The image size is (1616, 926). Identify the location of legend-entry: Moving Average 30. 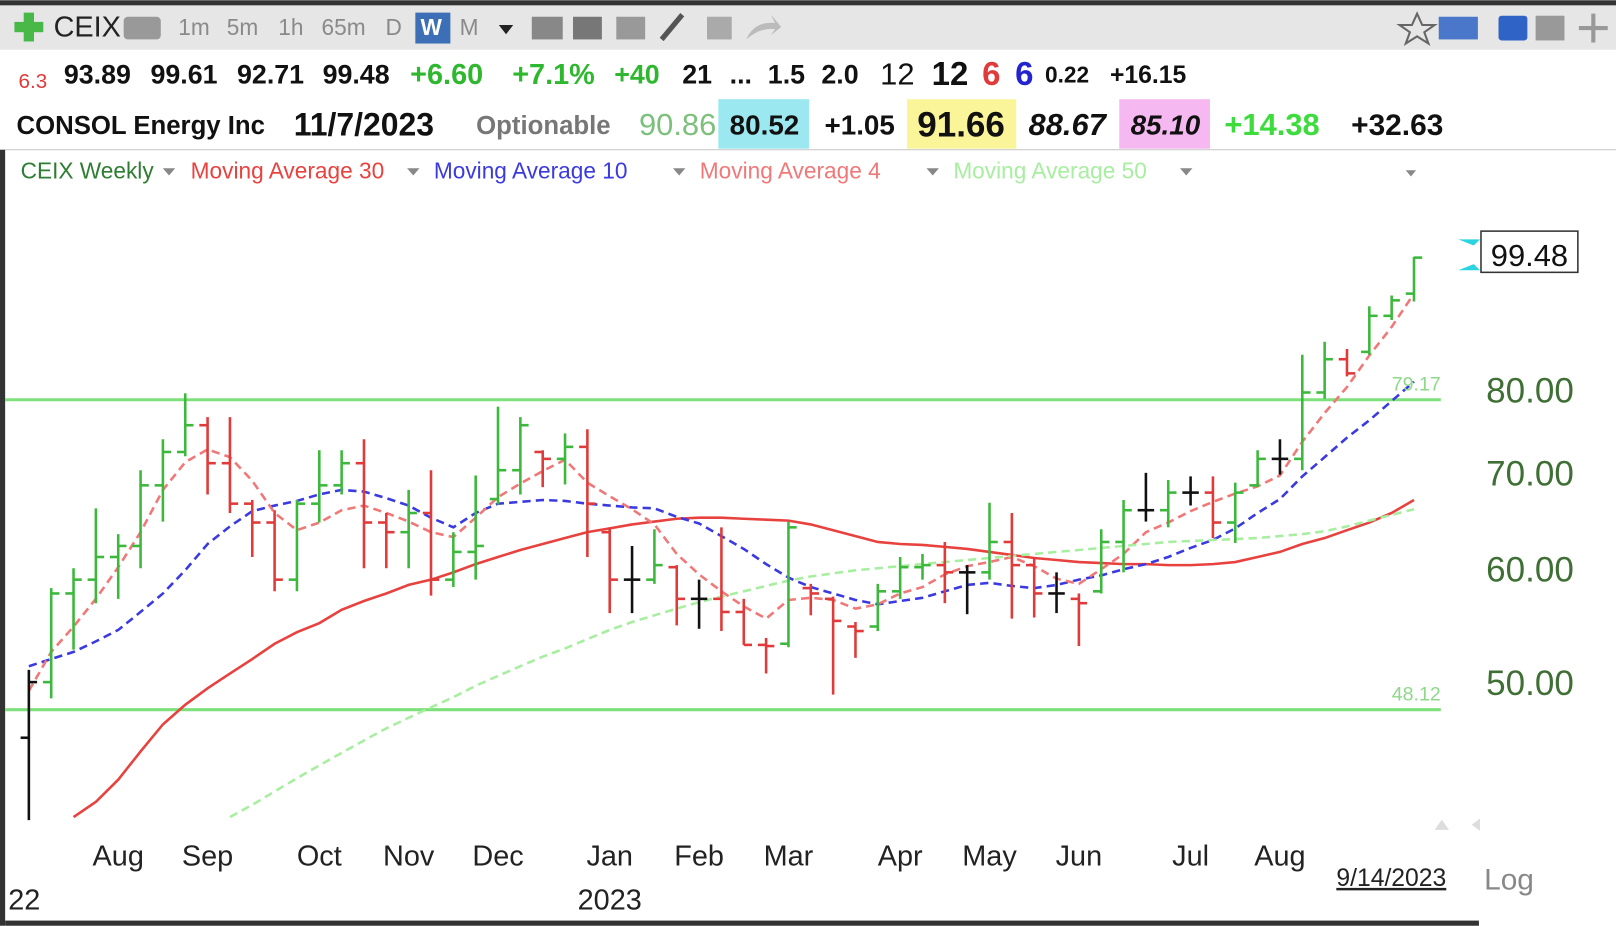
(288, 170).